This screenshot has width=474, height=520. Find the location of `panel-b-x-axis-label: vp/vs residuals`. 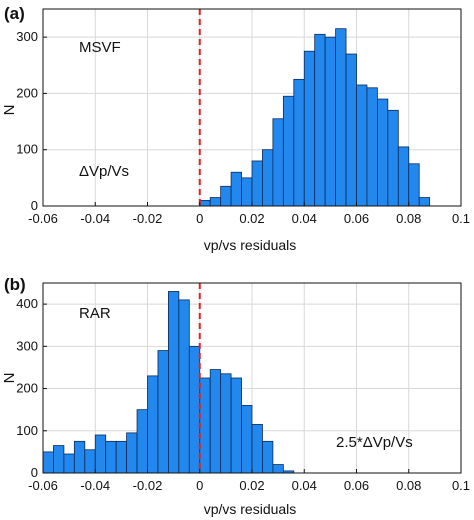

panel-b-x-axis-label: vp/vs residuals is located at coordinates (250, 509).